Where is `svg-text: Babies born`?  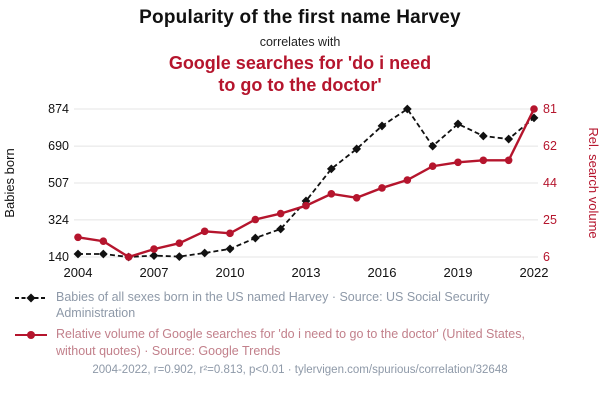 svg-text: Babies born is located at coordinates (9, 182).